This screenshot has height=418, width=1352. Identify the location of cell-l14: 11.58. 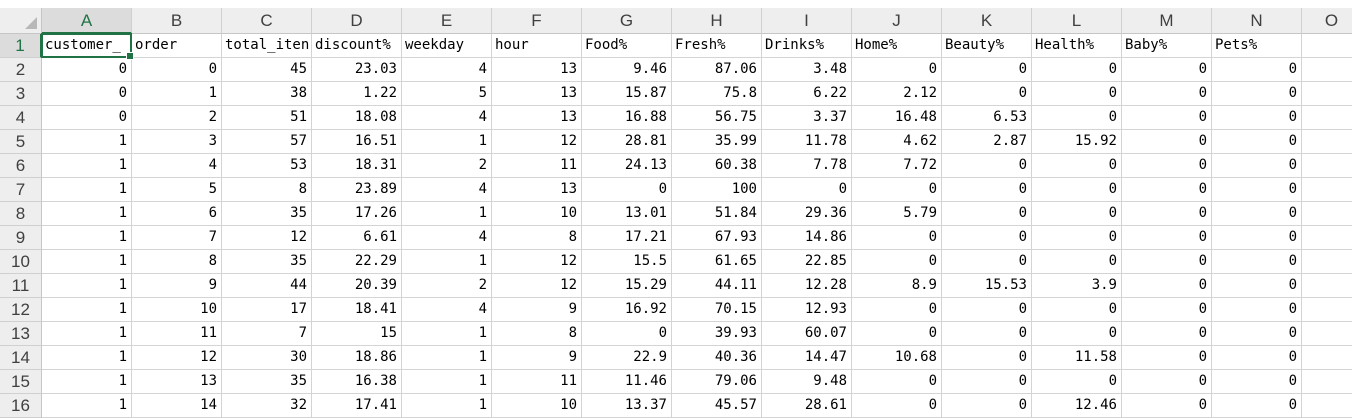
(1077, 358).